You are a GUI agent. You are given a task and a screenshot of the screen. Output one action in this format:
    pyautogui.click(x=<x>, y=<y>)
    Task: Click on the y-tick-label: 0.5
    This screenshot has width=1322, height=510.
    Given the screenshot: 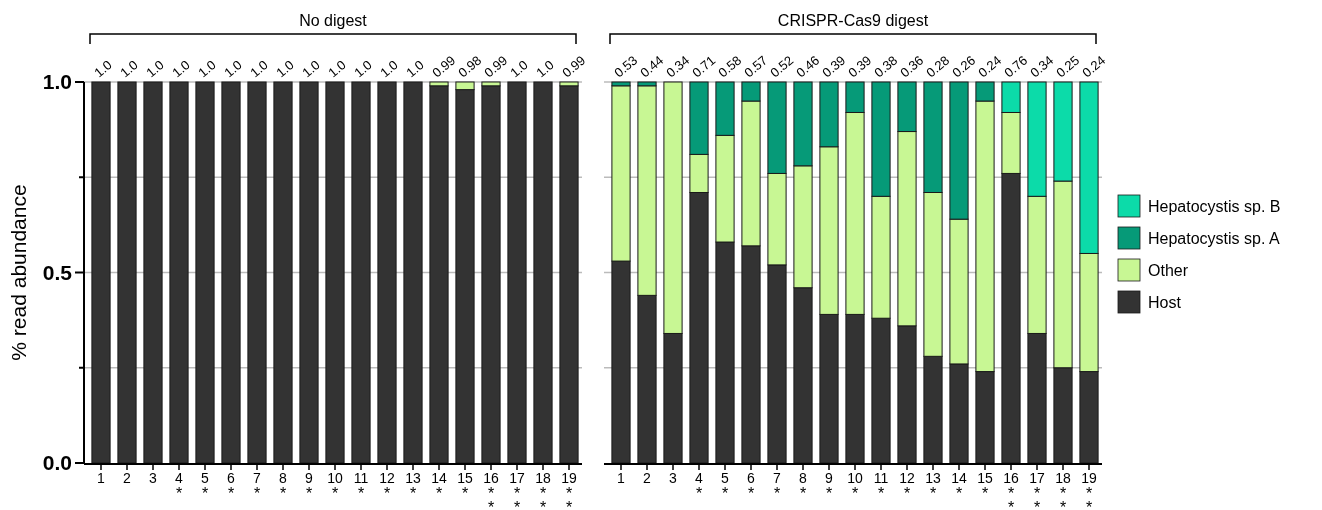 What is the action you would take?
    pyautogui.click(x=57, y=272)
    